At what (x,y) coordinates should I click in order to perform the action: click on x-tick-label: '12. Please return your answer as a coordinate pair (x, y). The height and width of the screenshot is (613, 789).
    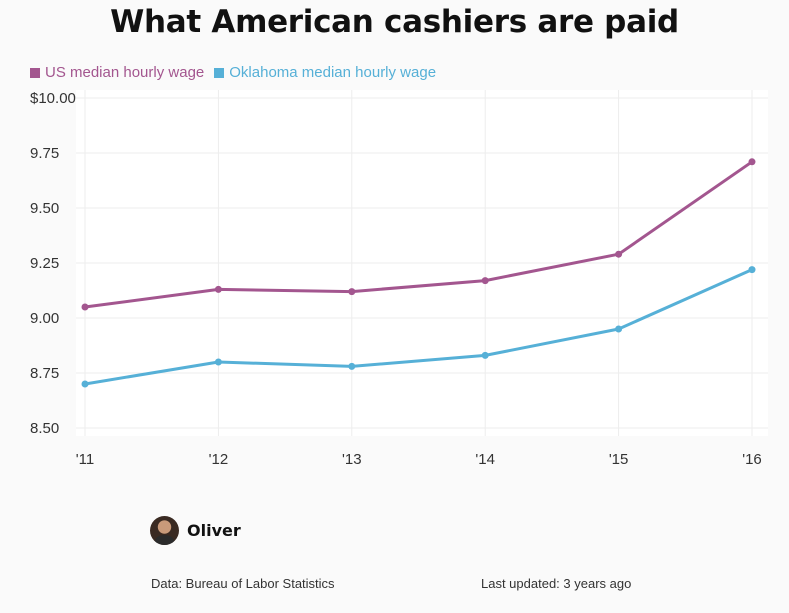
    Looking at the image, I should click on (219, 459).